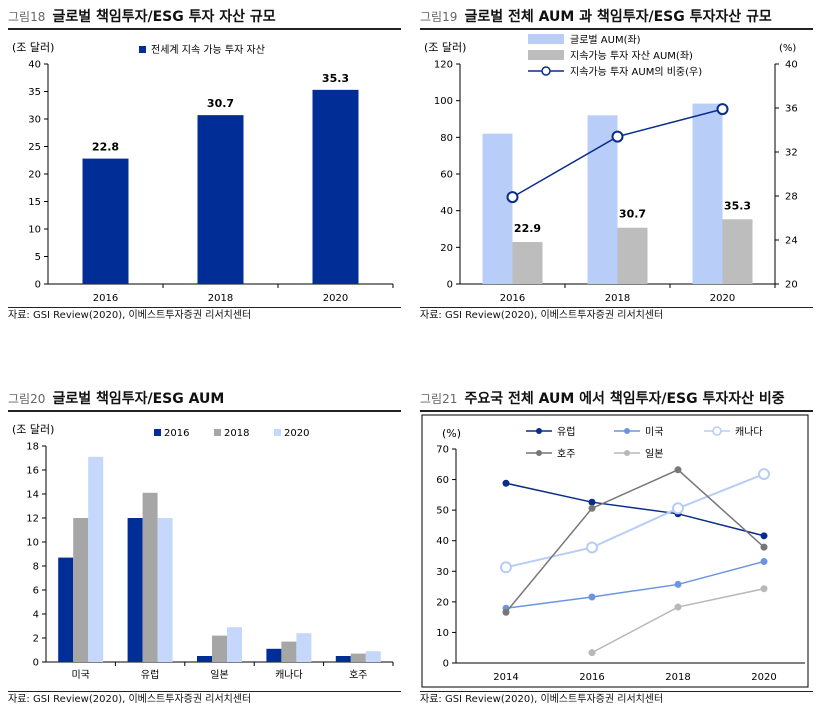 Image resolution: width=819 pixels, height=713 pixels. I want to click on data-label: 22.8, so click(105, 147).